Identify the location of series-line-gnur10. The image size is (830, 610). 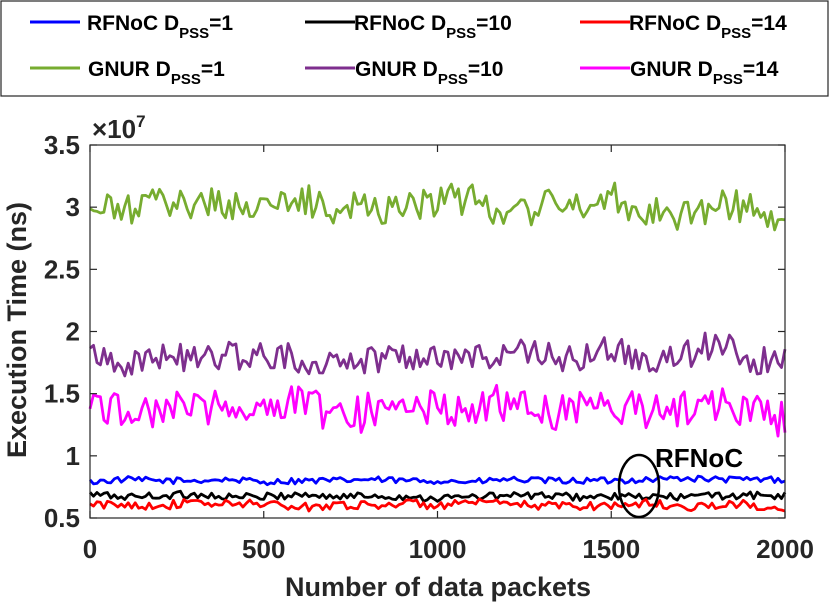
(438, 354).